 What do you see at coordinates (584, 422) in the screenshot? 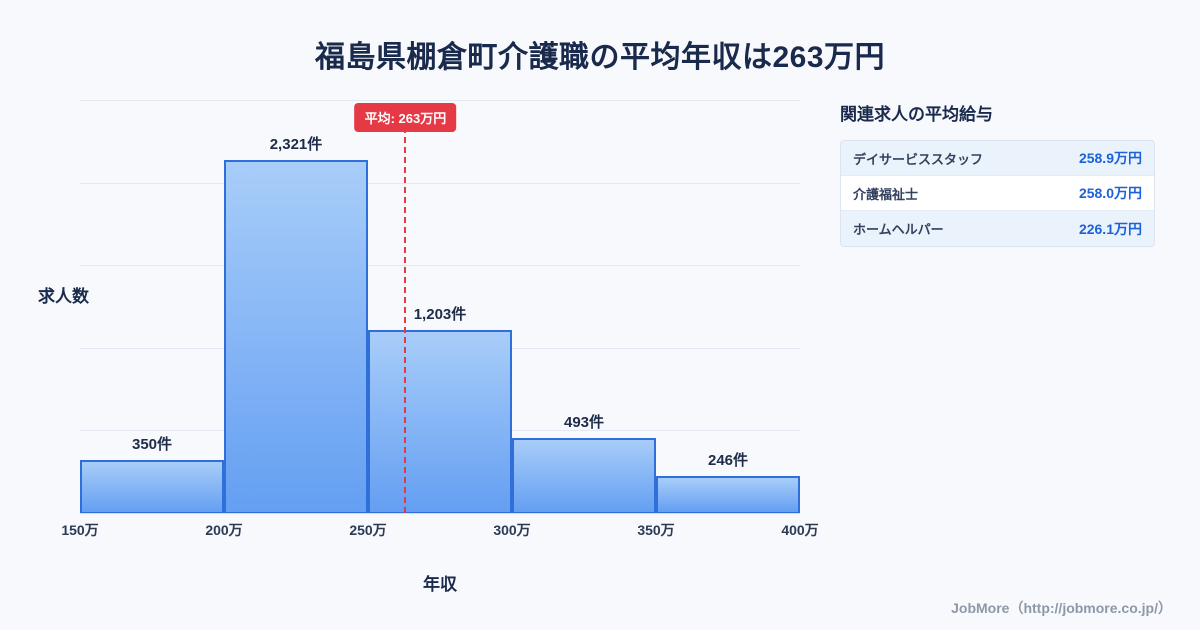
I see `bar-value-label: 493件` at bounding box center [584, 422].